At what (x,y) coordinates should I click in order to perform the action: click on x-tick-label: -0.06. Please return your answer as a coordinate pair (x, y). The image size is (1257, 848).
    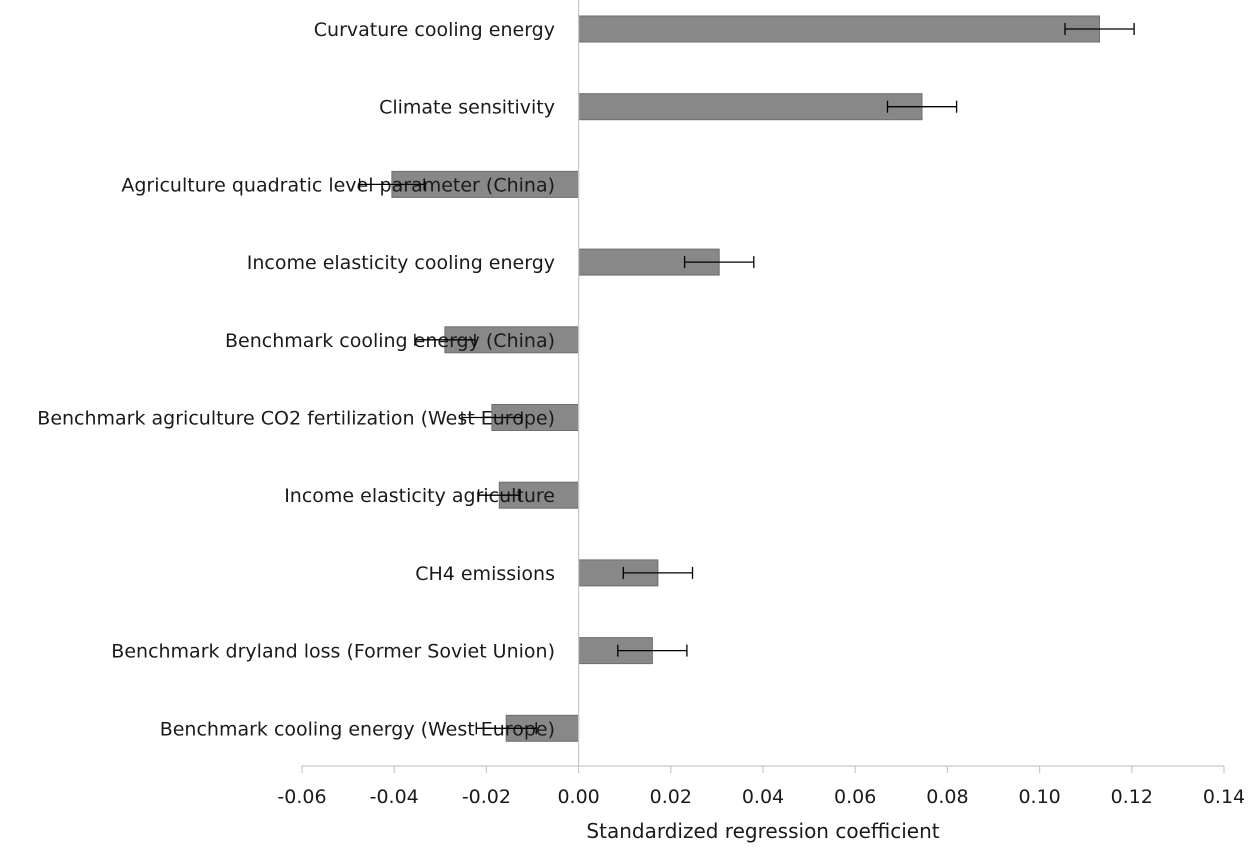
    Looking at the image, I should click on (301, 797).